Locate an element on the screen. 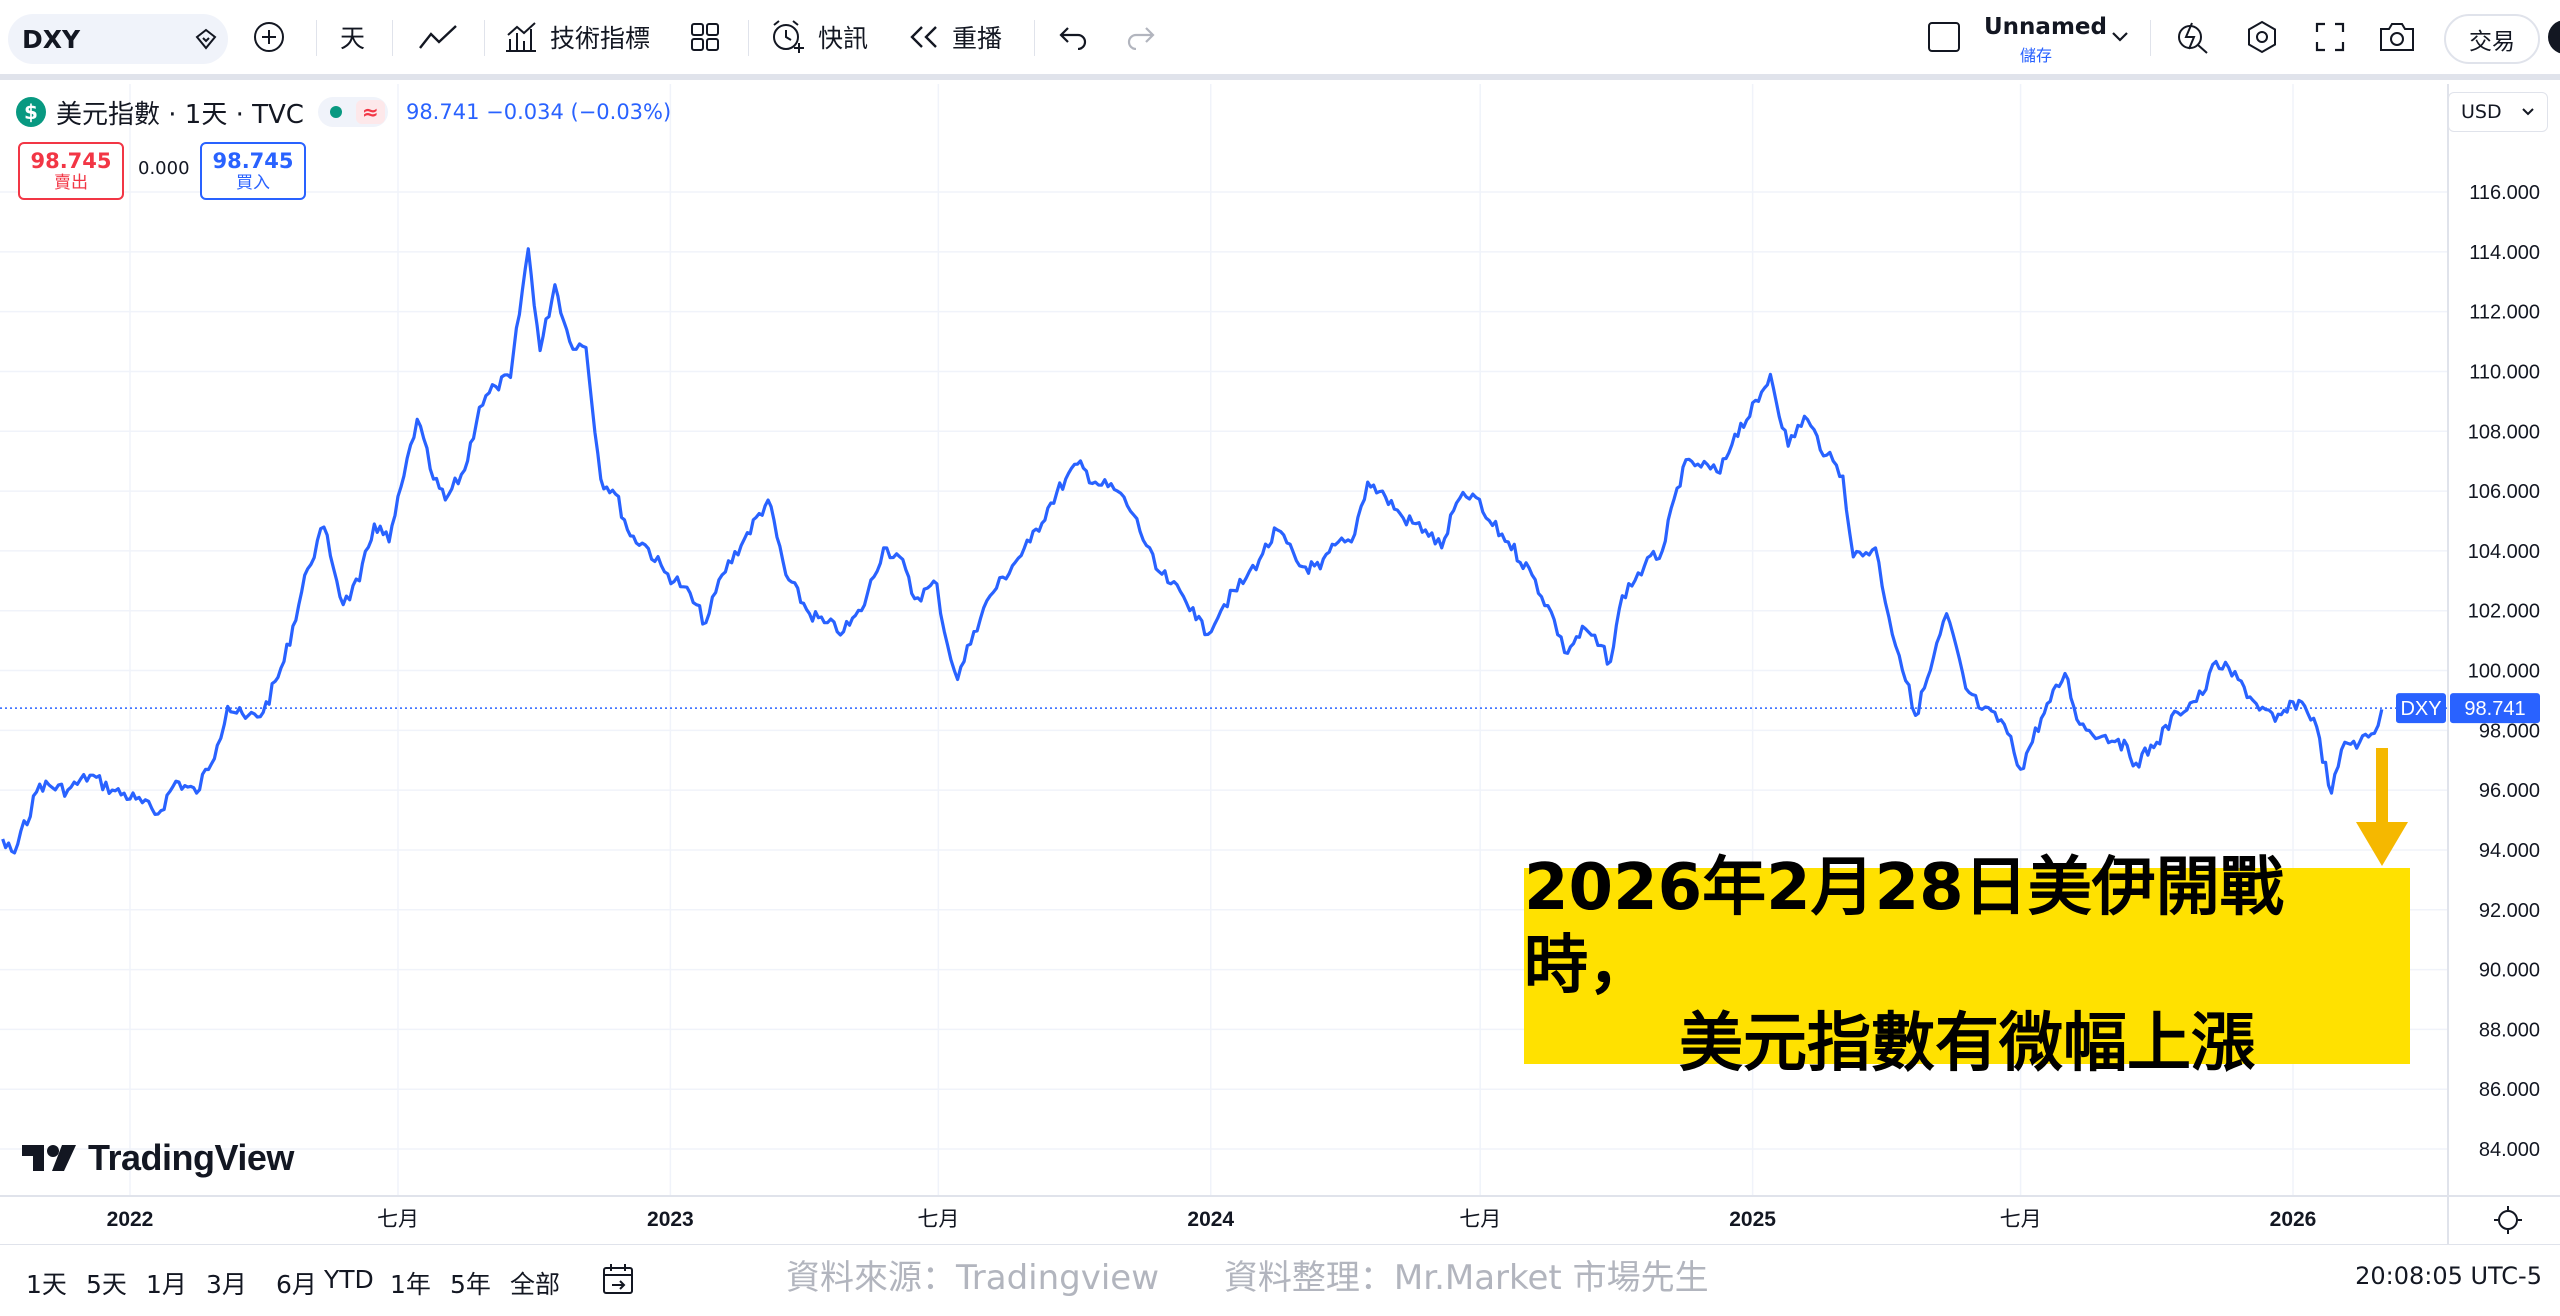  last-price-value: 98.741 is located at coordinates (2494, 709).